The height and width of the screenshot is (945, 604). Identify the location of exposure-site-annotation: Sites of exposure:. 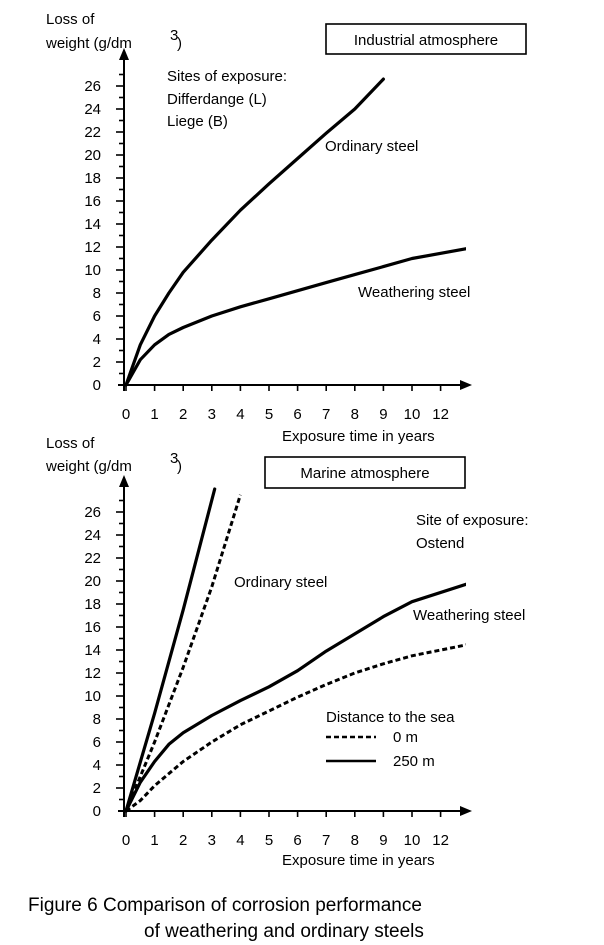
(227, 76).